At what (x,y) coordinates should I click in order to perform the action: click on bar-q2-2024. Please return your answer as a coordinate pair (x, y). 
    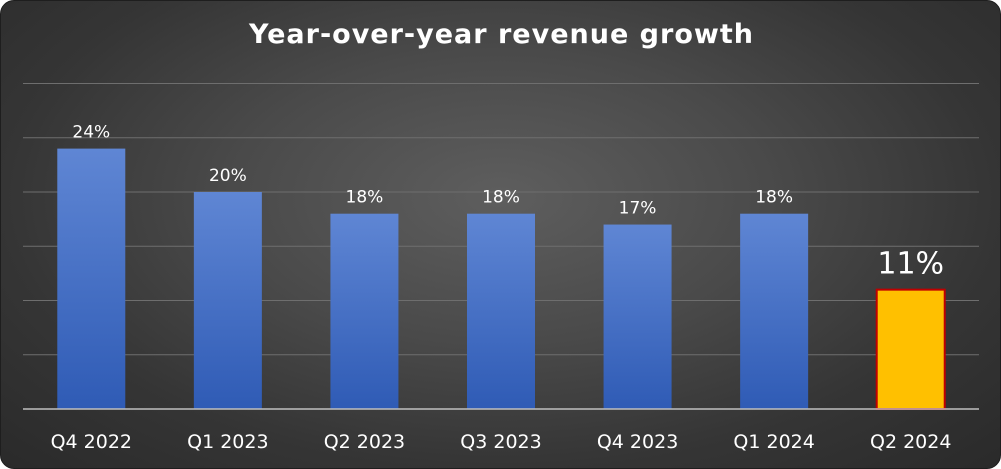
    Looking at the image, I should click on (910, 349).